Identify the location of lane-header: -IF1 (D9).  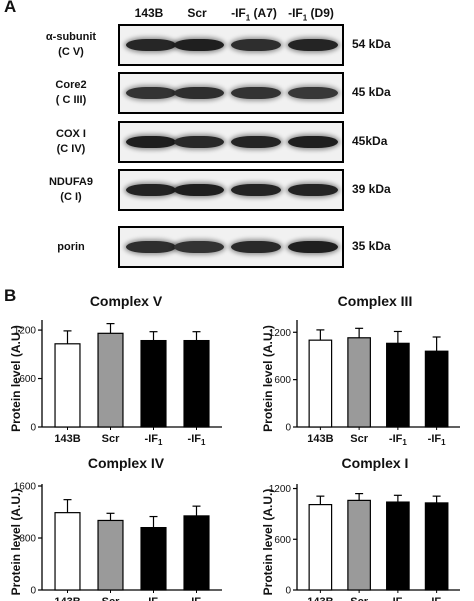
(311, 14).